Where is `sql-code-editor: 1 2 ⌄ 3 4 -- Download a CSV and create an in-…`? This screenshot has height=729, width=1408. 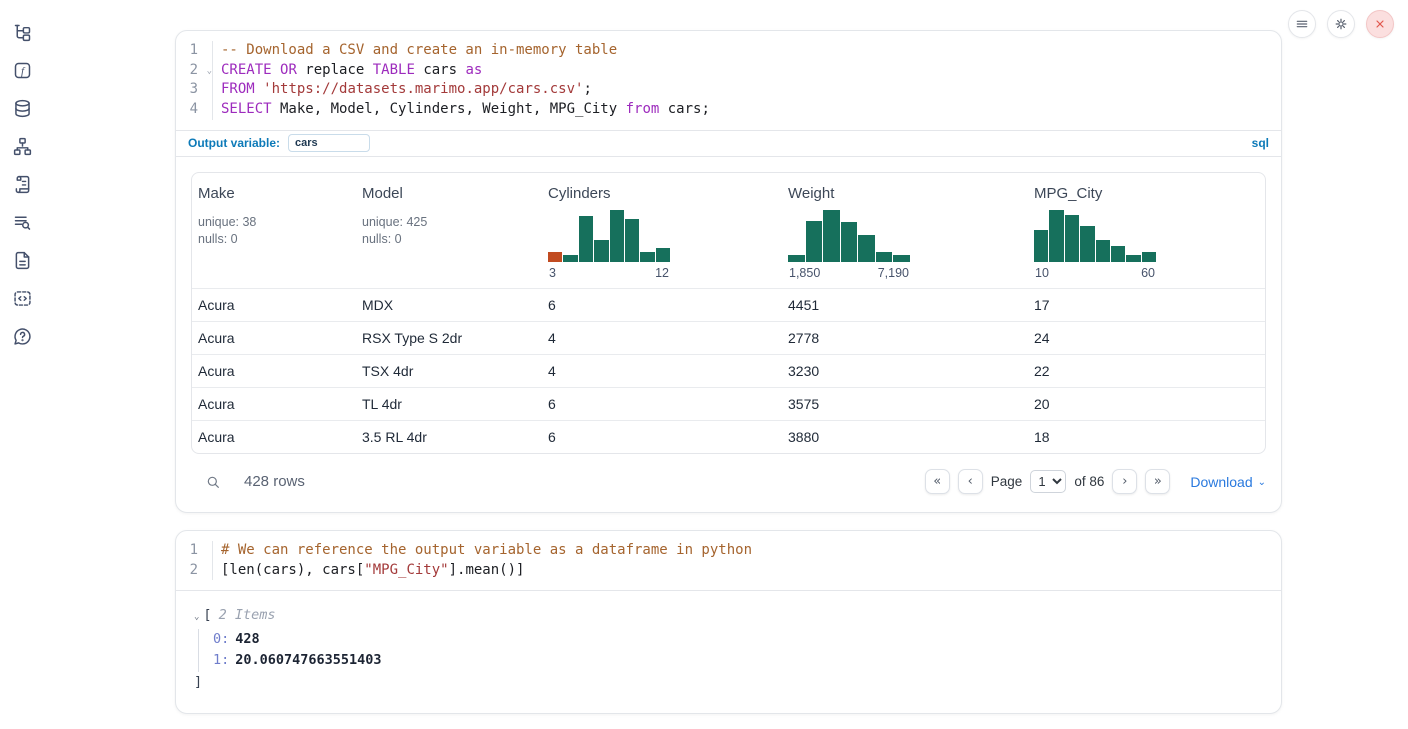 sql-code-editor: 1 2 ⌄ 3 4 -- Download a CSV and create an in-… is located at coordinates (728, 80).